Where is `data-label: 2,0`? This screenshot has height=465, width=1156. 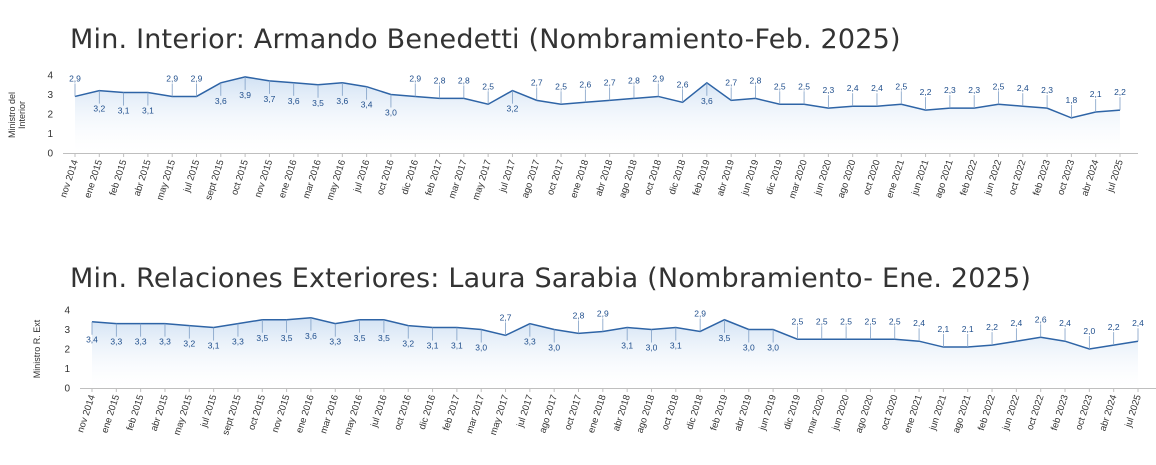
data-label: 2,0 is located at coordinates (1089, 331).